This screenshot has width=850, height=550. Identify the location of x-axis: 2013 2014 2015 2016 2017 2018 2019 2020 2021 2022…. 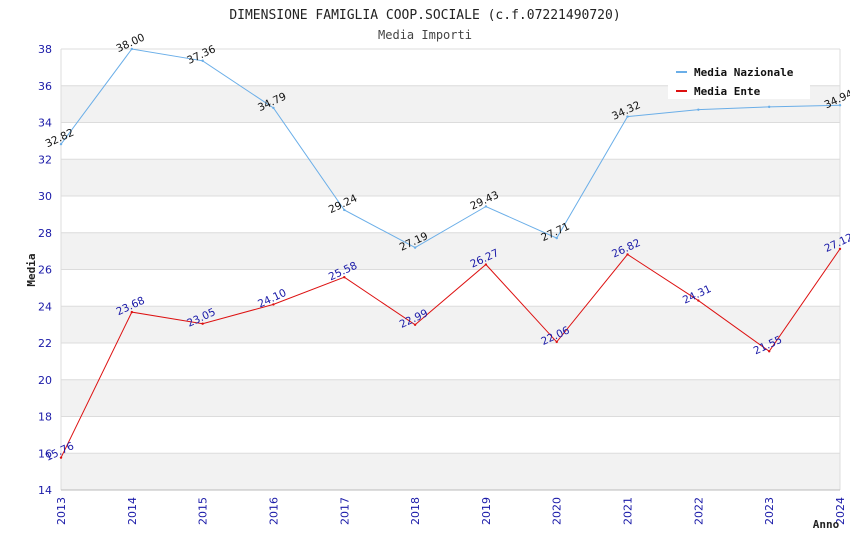
(451, 511).